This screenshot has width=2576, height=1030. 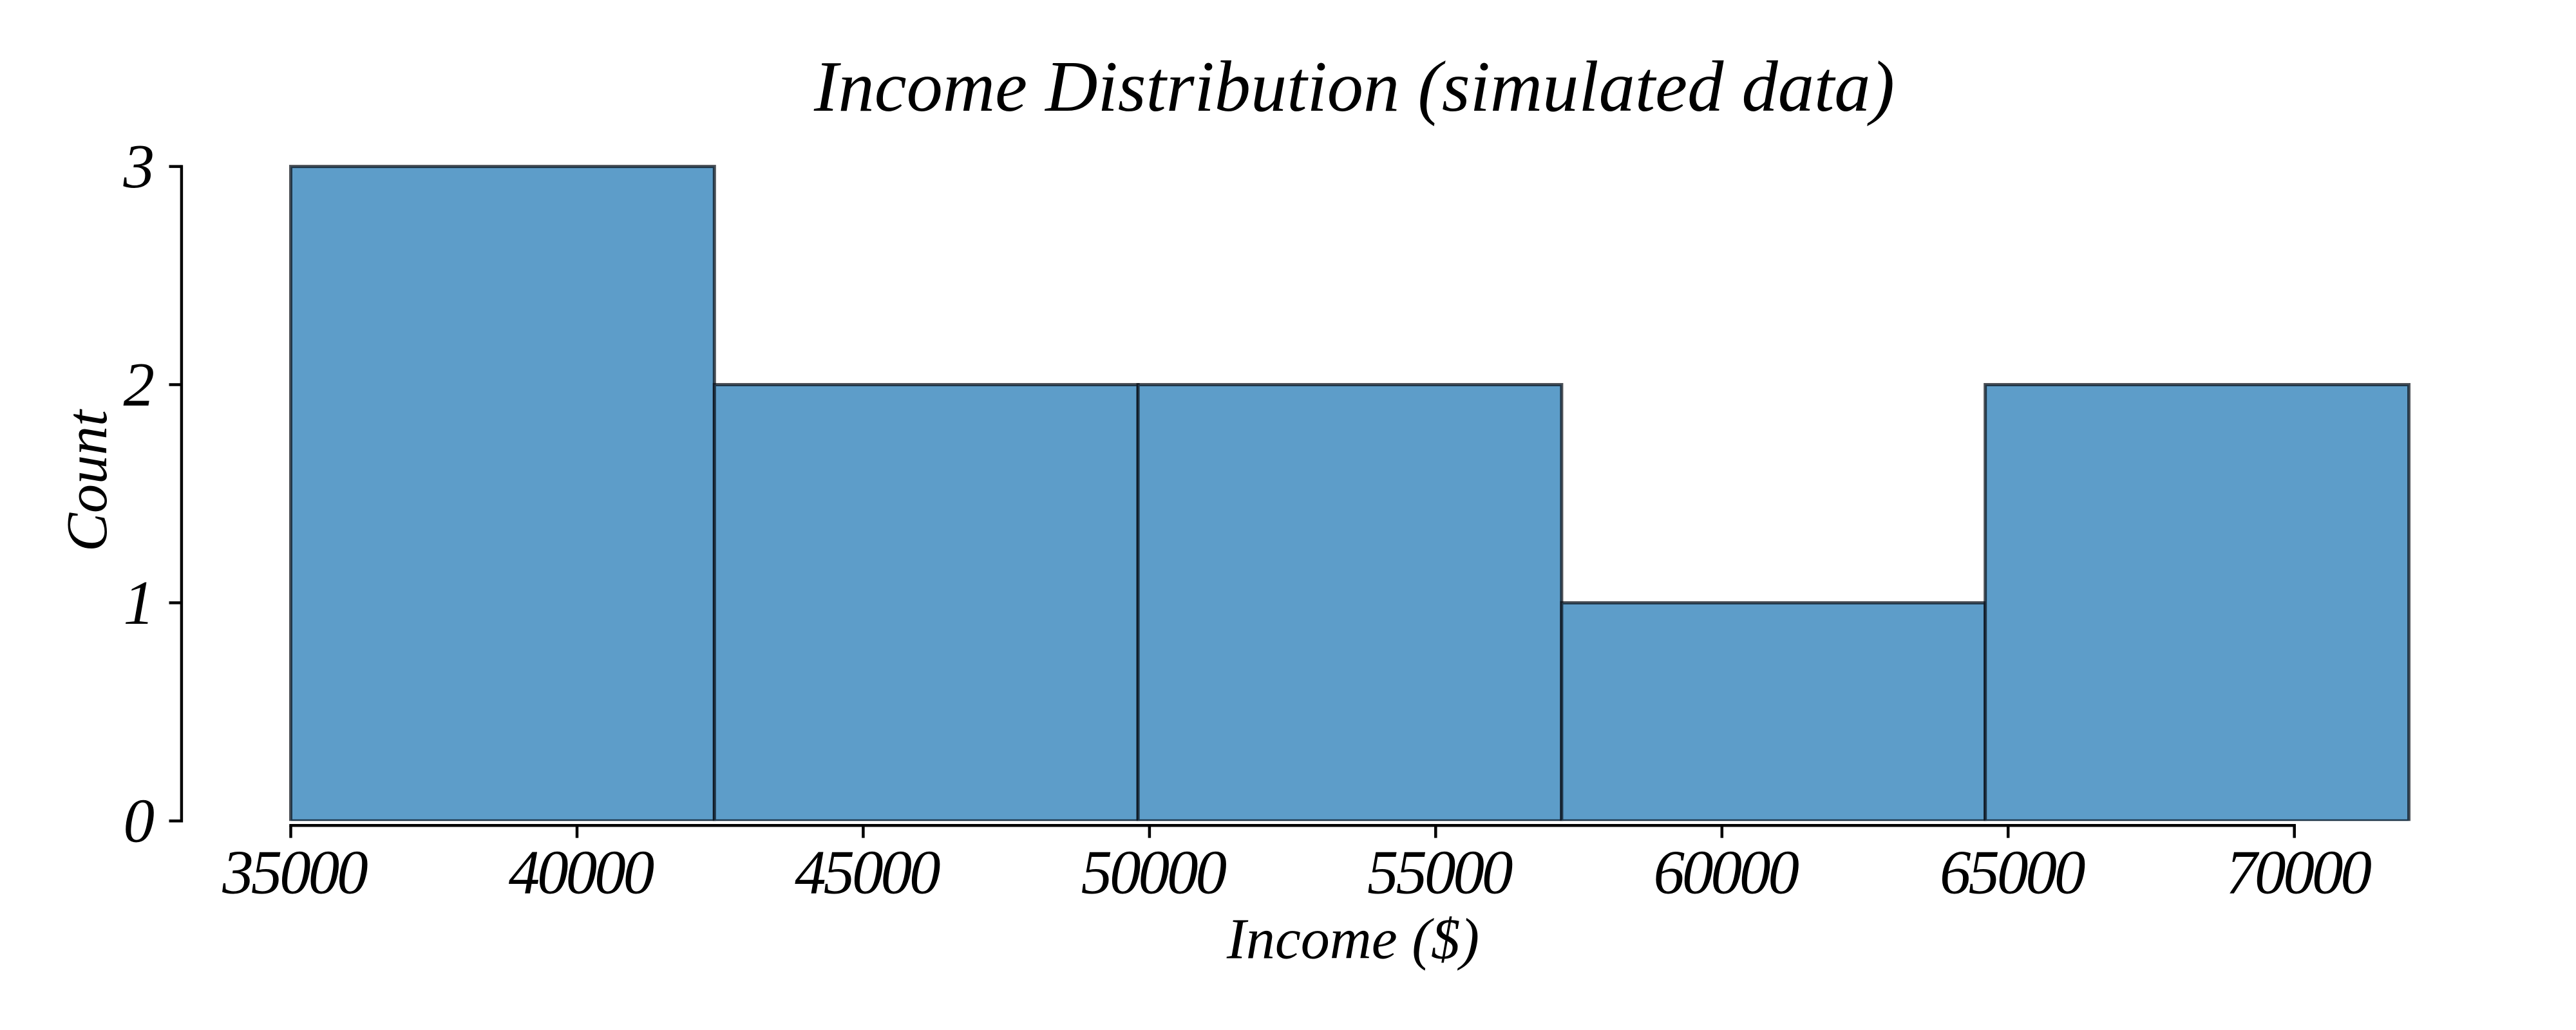 What do you see at coordinates (139, 603) in the screenshot?
I see `svg-text: 1` at bounding box center [139, 603].